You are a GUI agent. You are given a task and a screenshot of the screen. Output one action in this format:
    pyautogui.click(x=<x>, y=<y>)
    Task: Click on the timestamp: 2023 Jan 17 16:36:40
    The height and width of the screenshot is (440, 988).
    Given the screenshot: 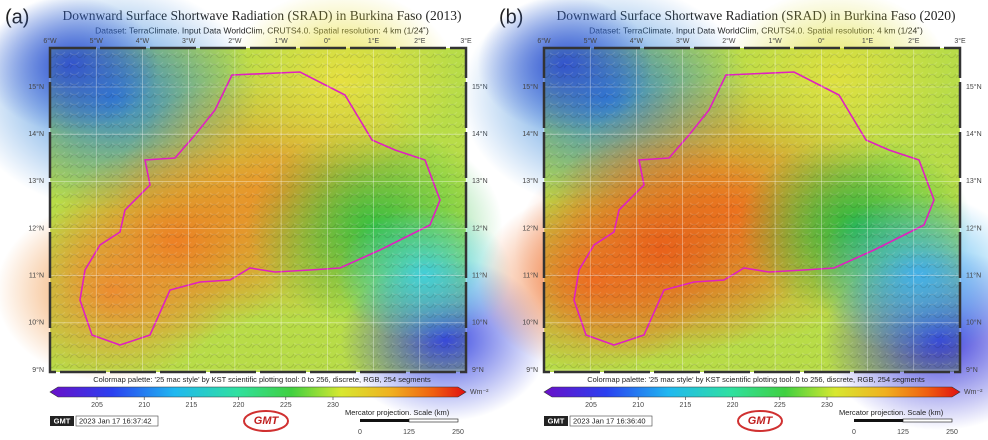 What is the action you would take?
    pyautogui.click(x=609, y=420)
    